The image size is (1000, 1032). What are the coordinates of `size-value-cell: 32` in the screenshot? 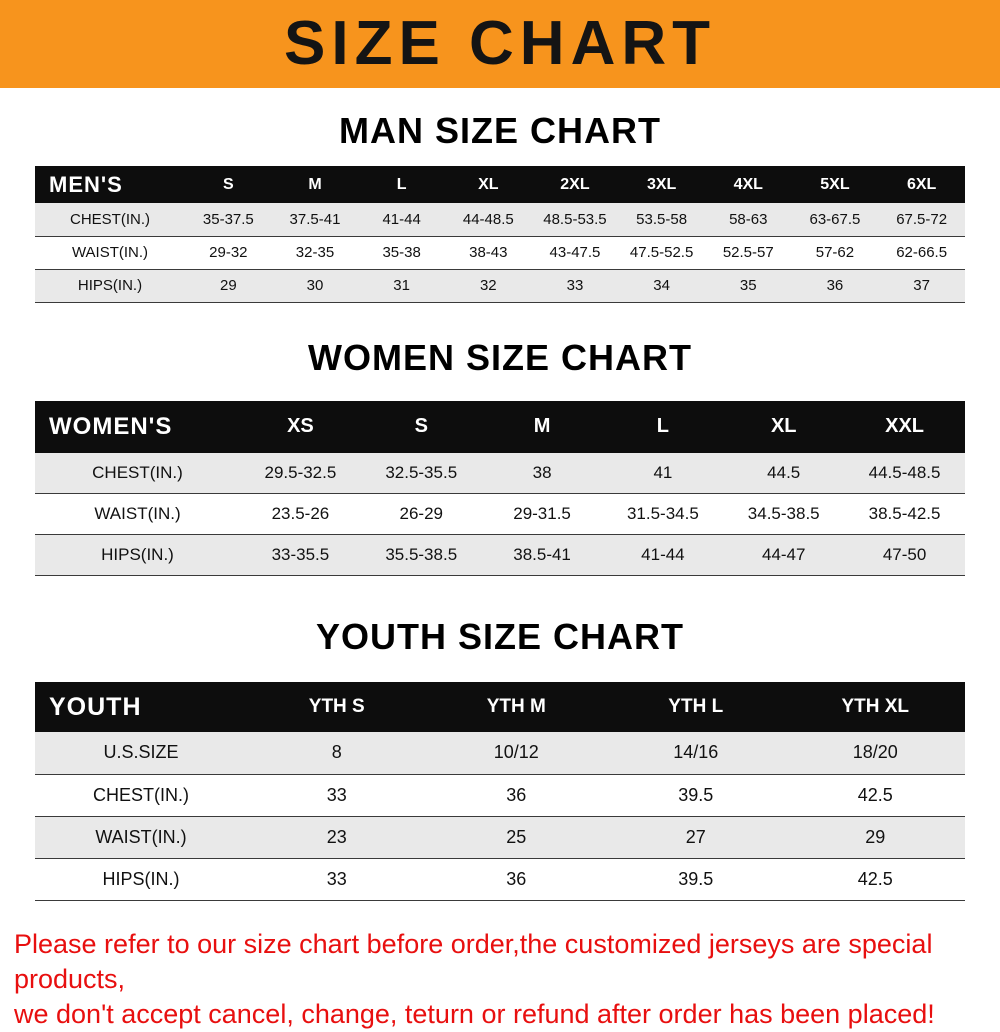 It's located at (488, 285).